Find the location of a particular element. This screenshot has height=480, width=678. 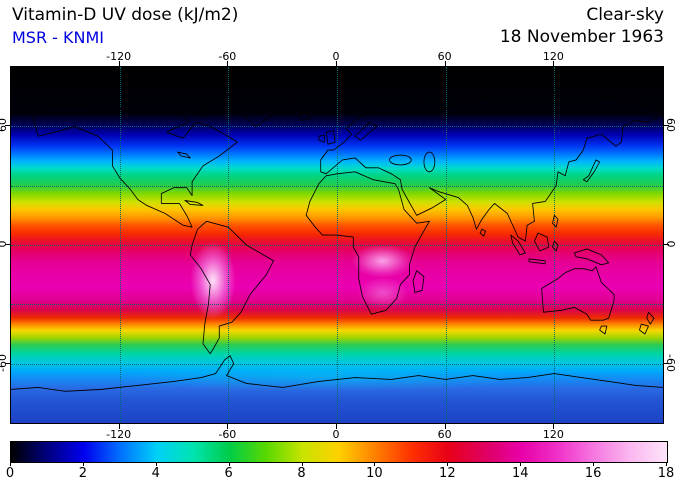

lon-tick-label-bottom: 120 is located at coordinates (553, 434).